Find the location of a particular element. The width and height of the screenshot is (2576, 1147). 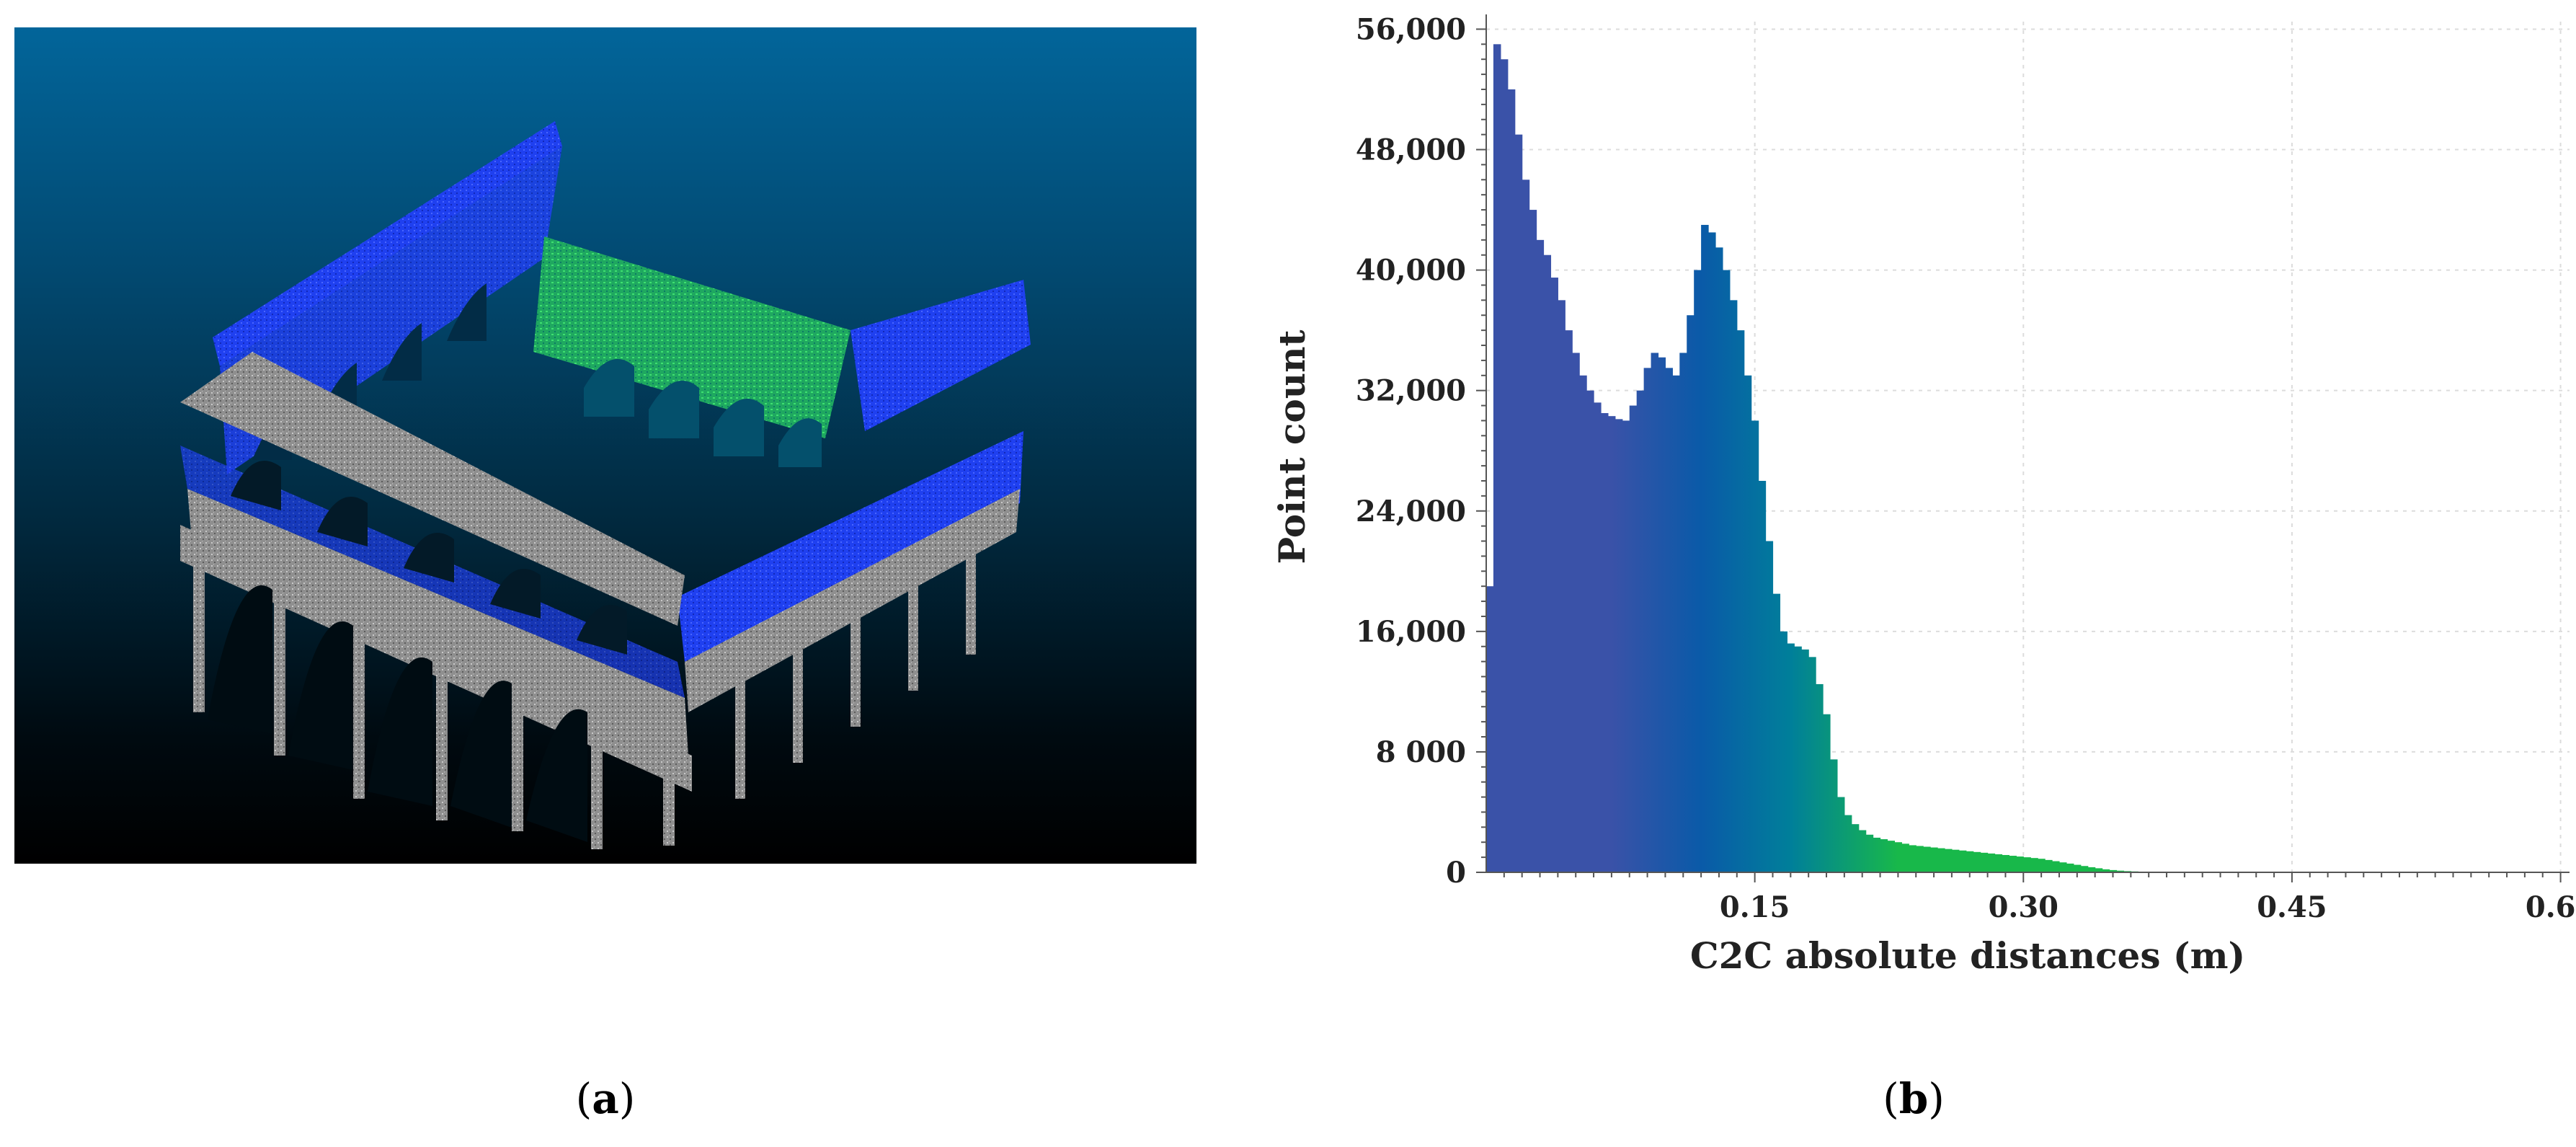

scene-front-gallery-upper is located at coordinates (434, 554).